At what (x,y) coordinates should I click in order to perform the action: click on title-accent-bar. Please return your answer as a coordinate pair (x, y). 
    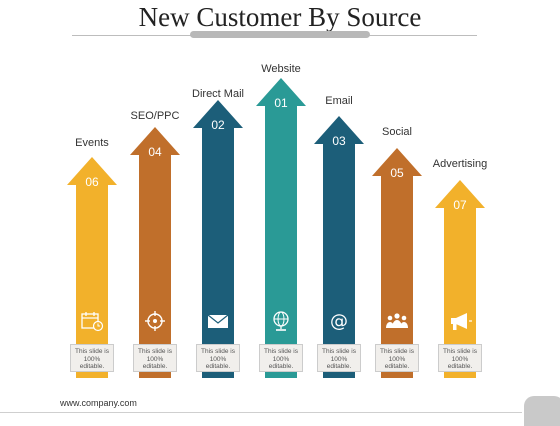
    Looking at the image, I should click on (280, 34).